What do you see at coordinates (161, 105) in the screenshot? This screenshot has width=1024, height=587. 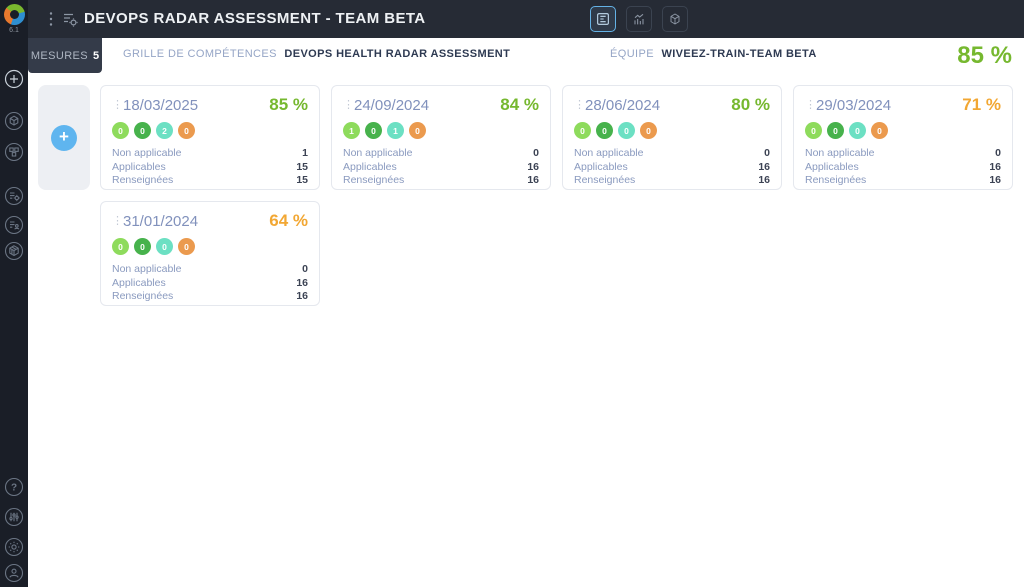 I see `measure-date: 18/03/2025` at bounding box center [161, 105].